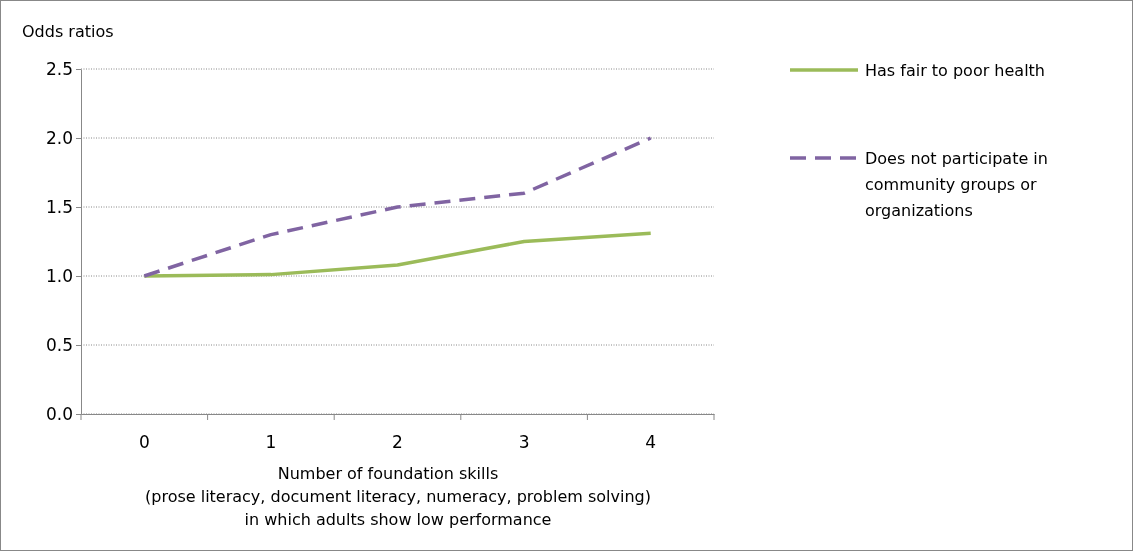  I want to click on x-tick-label: 2, so click(397, 442).